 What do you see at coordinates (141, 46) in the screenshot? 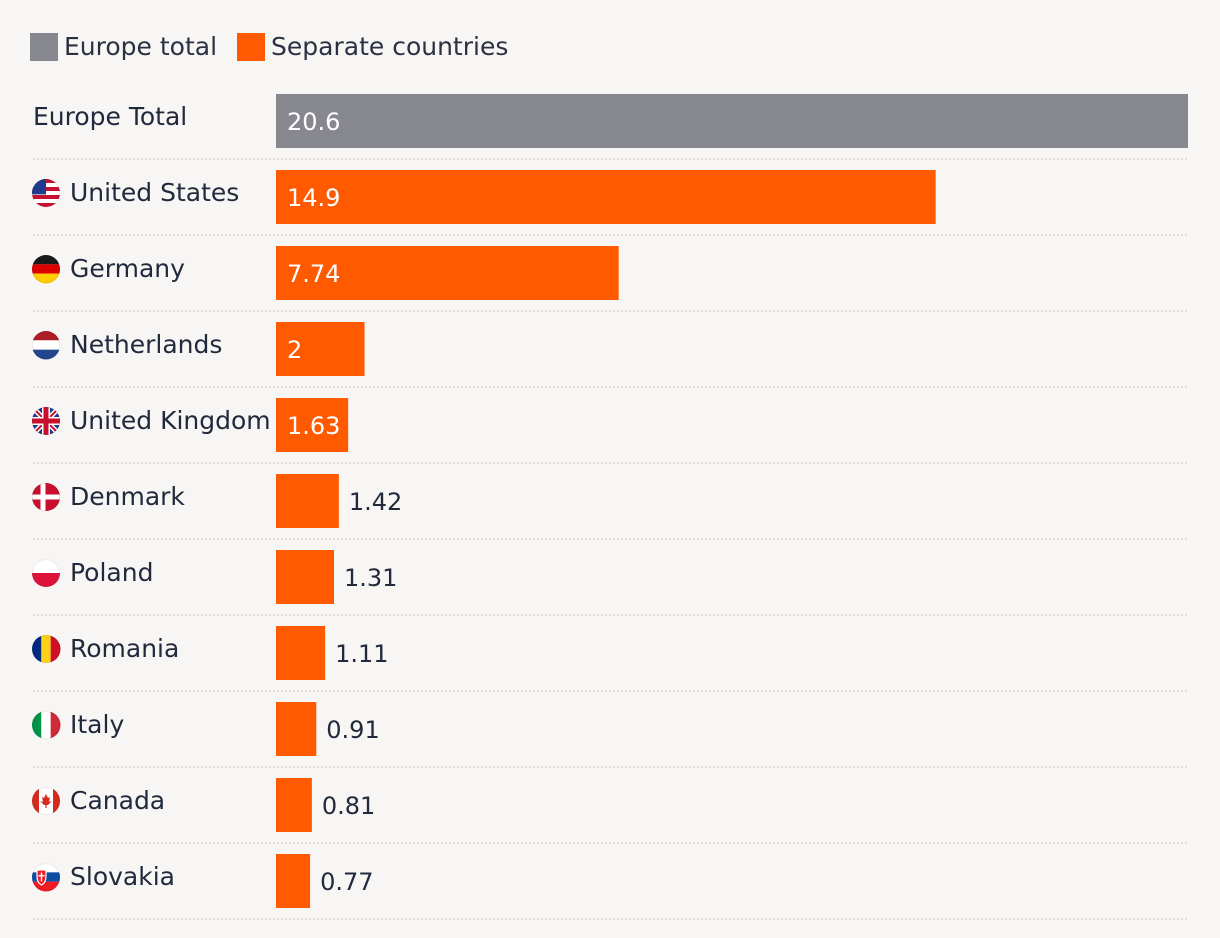
I see `legend-label-europe-total: Europe total` at bounding box center [141, 46].